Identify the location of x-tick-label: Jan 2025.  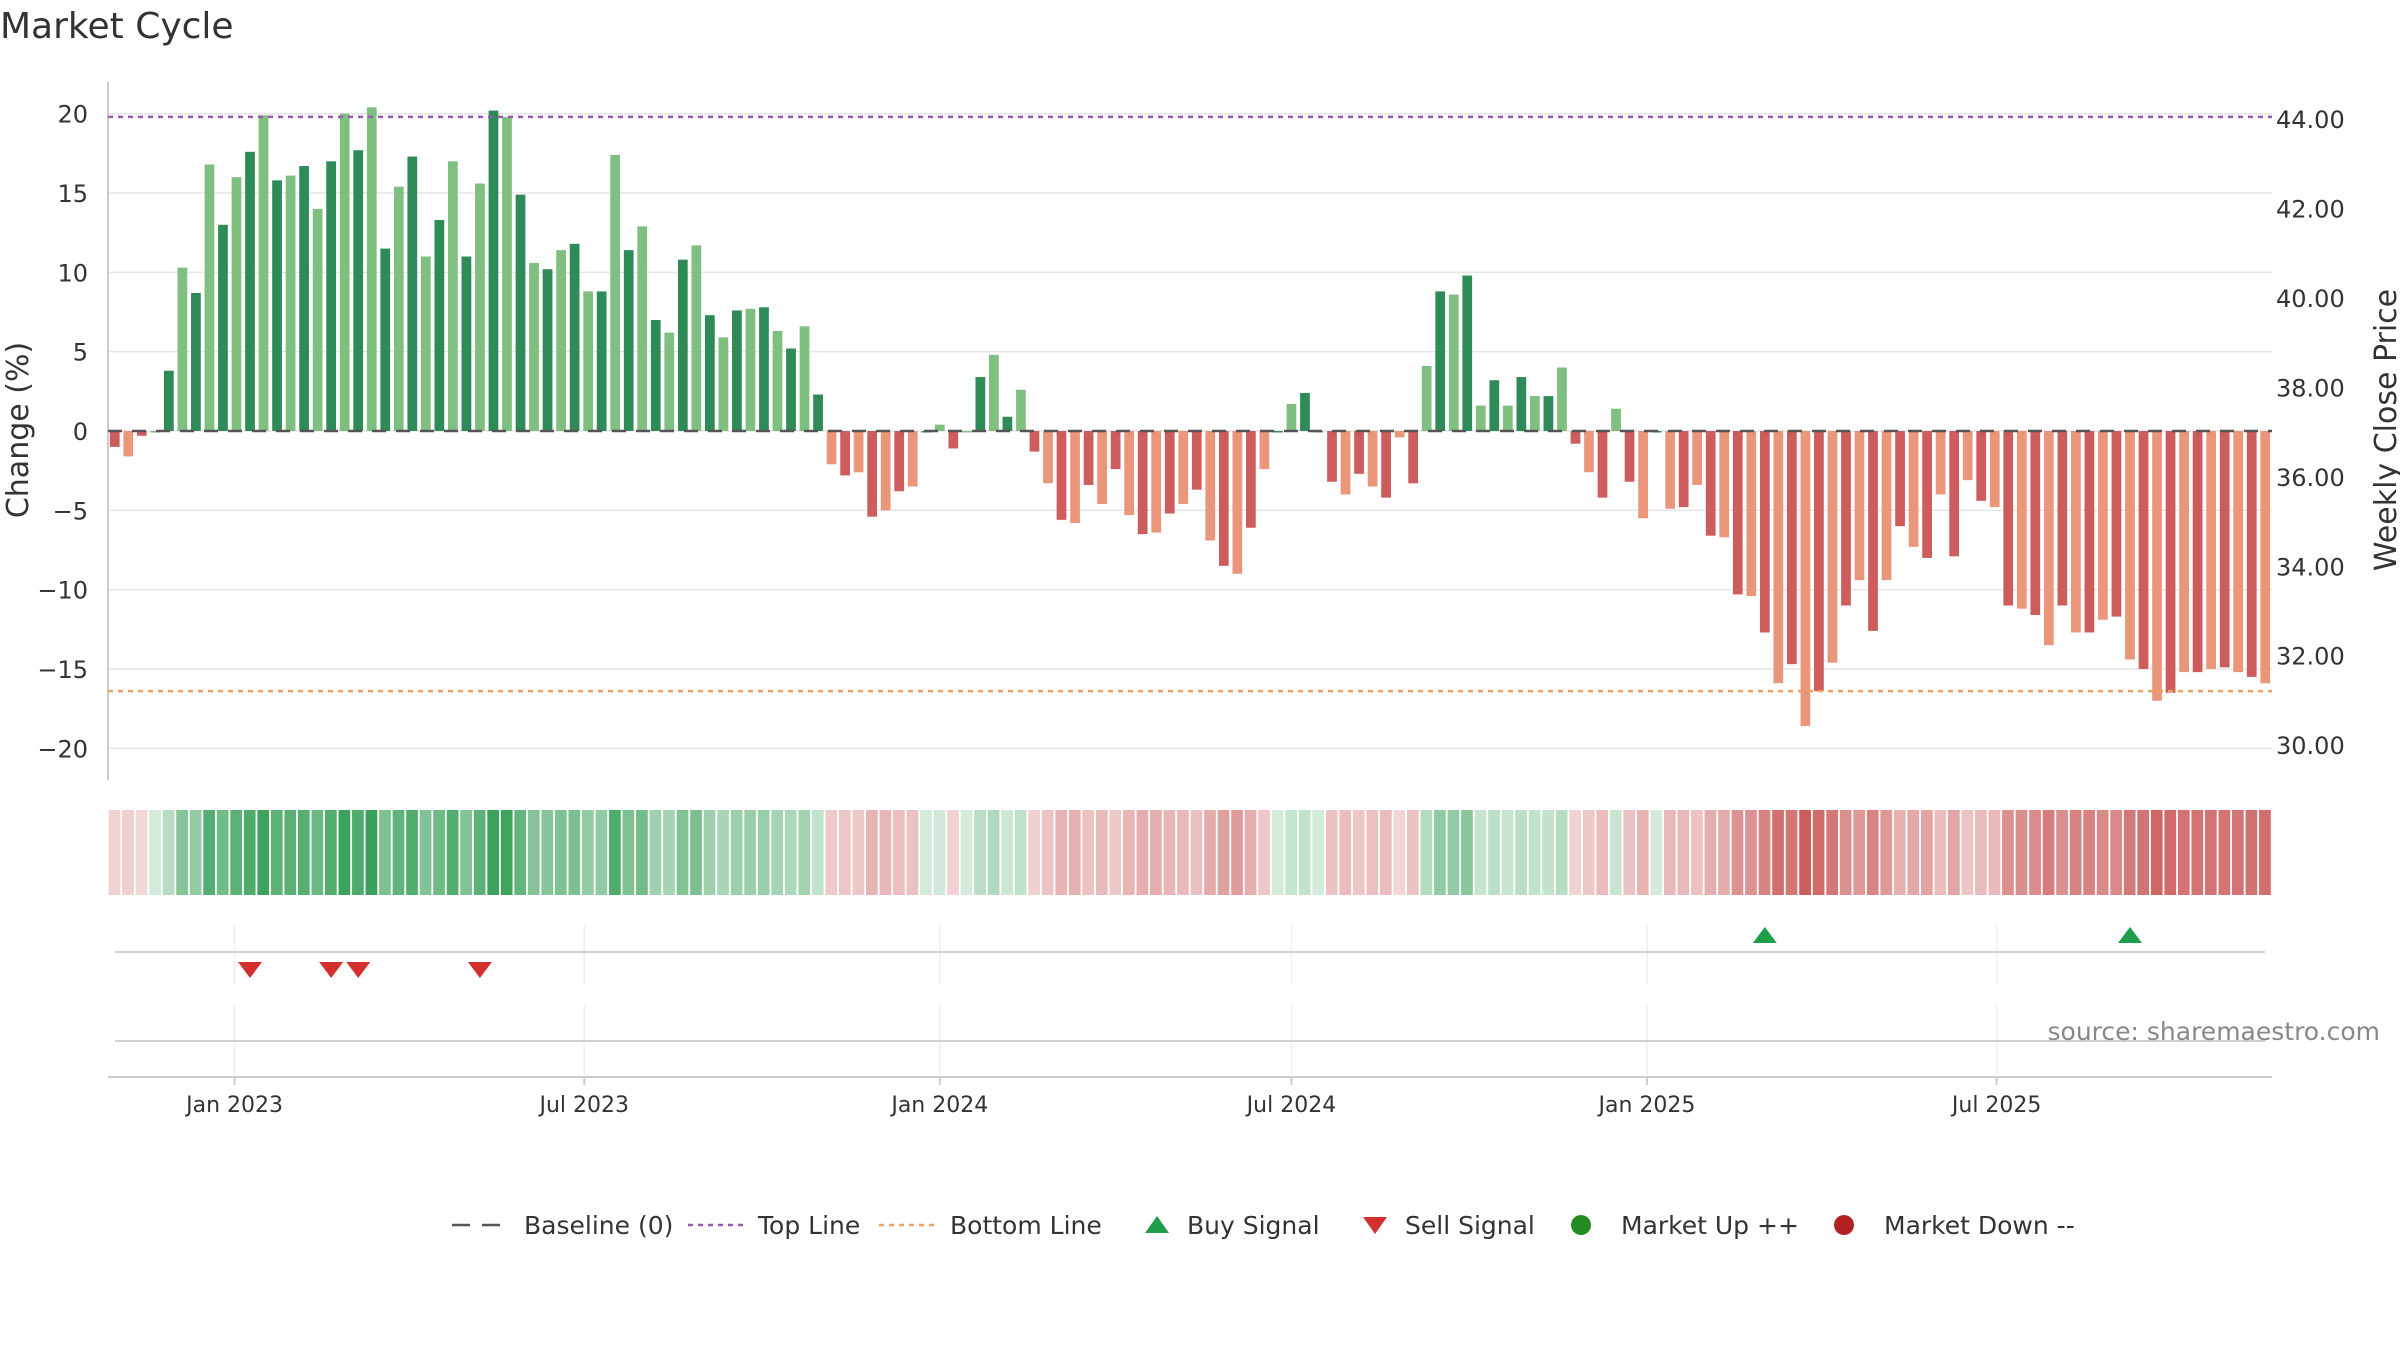
(1645, 1105).